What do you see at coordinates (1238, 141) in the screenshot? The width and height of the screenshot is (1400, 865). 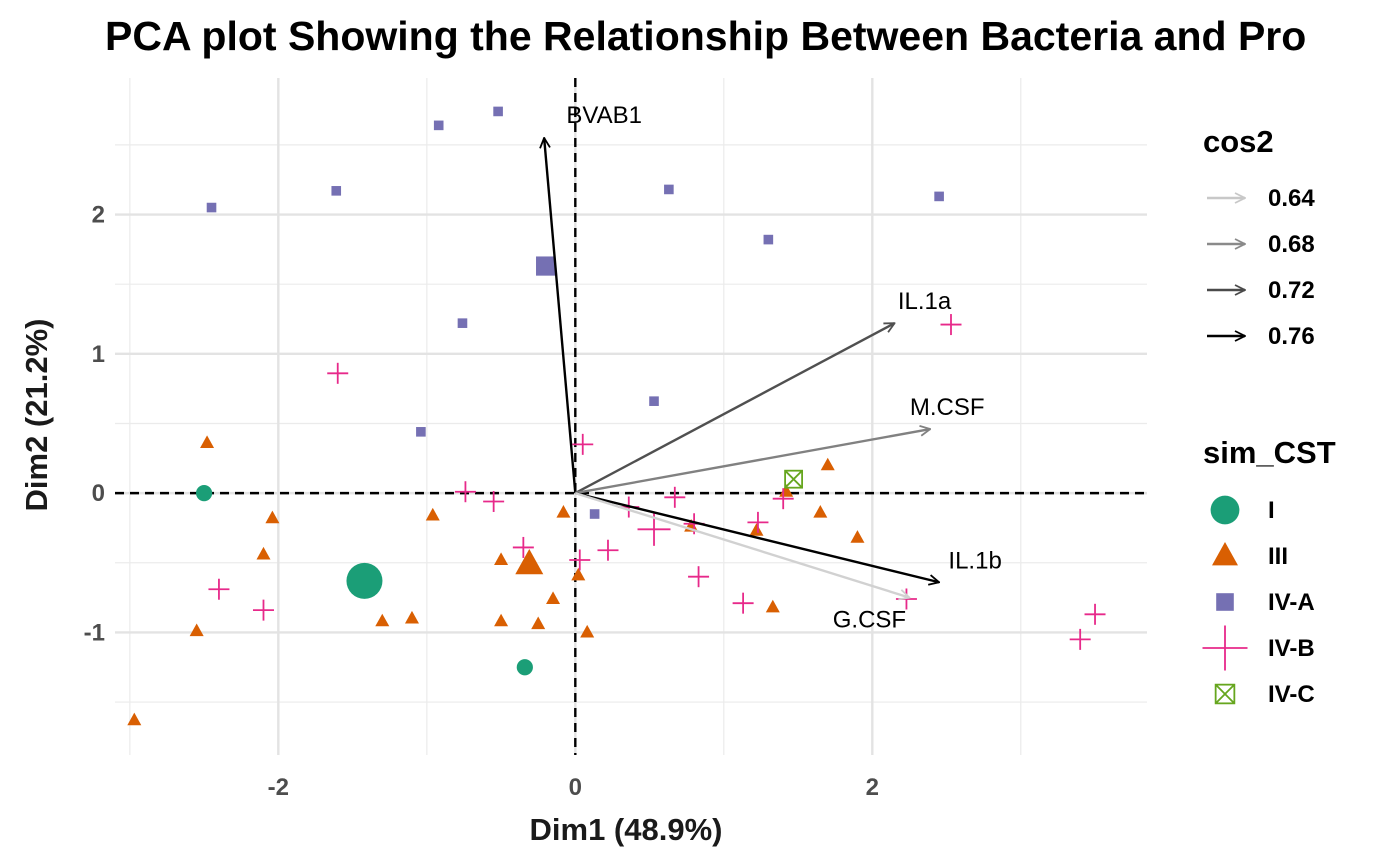 I see `legend-title-cos2: cos2` at bounding box center [1238, 141].